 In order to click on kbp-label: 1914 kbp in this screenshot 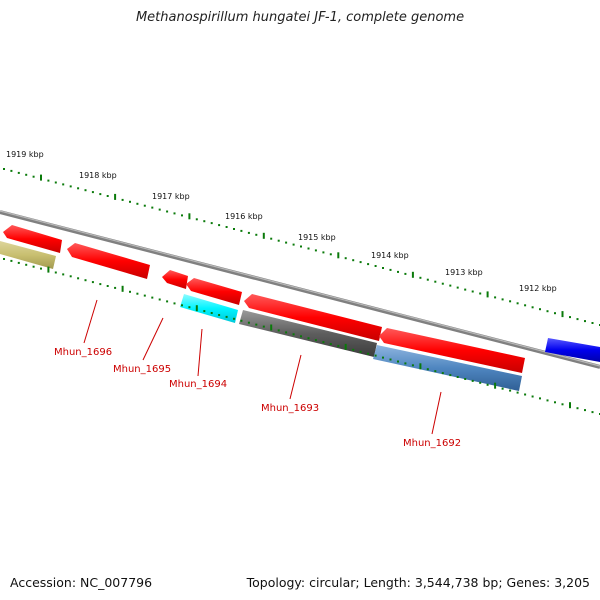, I will do `click(390, 255)`.